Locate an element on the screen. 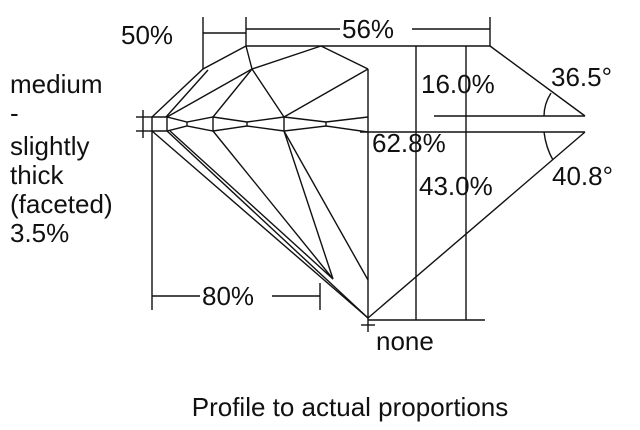  girdle-label-line: medium is located at coordinates (56, 84).